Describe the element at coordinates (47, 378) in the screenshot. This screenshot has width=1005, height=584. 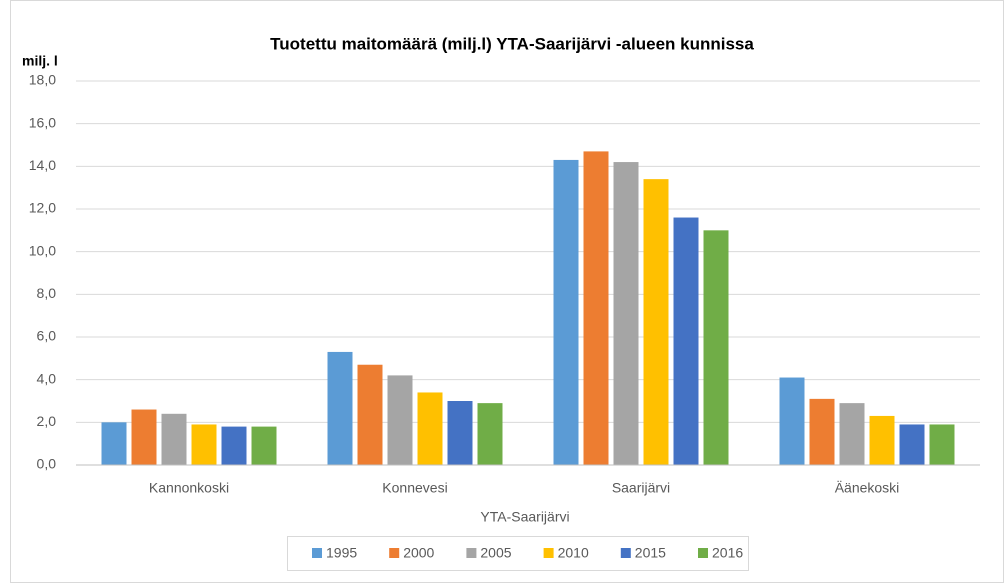
I see `y-tick-label: 4,0` at that location.